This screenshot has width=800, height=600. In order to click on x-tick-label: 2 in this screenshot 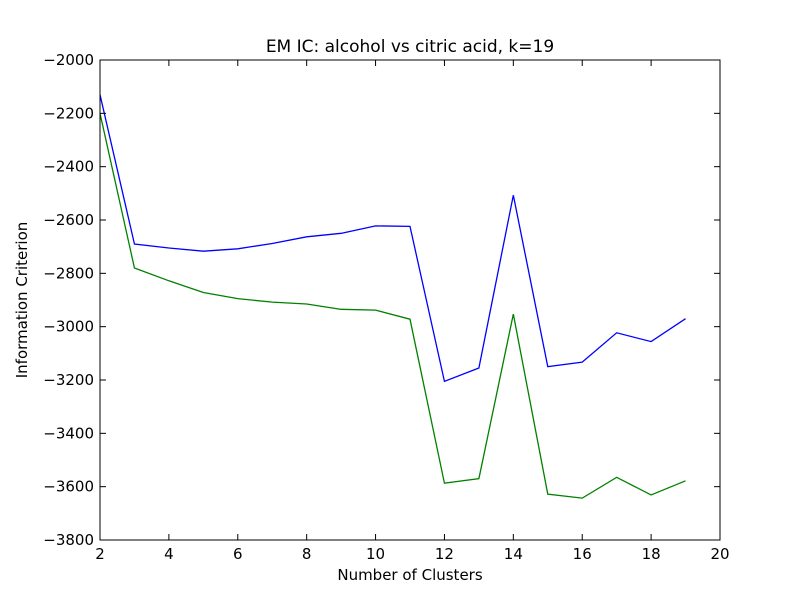, I will do `click(100, 554)`.